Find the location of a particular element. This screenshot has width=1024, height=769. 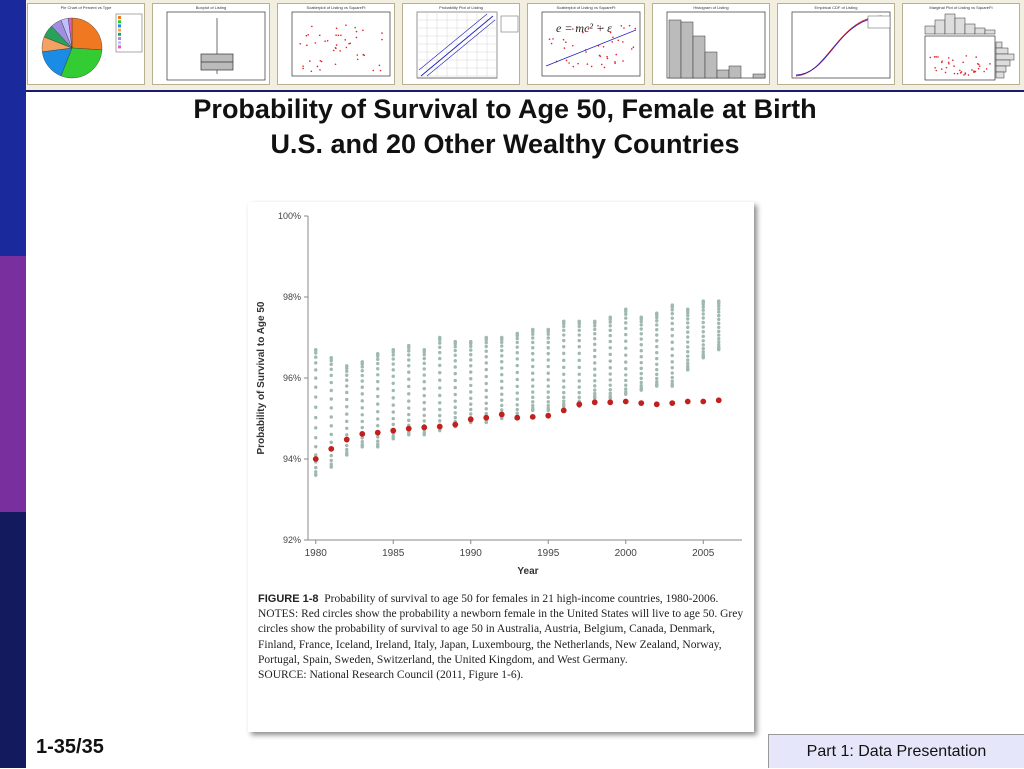

x-tick-label: 1985 is located at coordinates (393, 553).